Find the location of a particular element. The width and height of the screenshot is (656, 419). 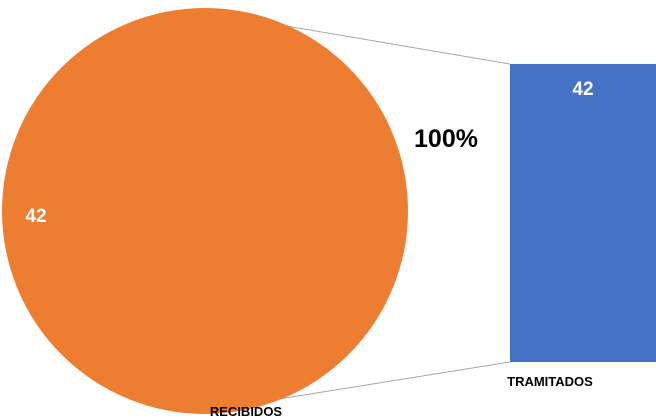

bar-value-label: 42 is located at coordinates (582, 89).